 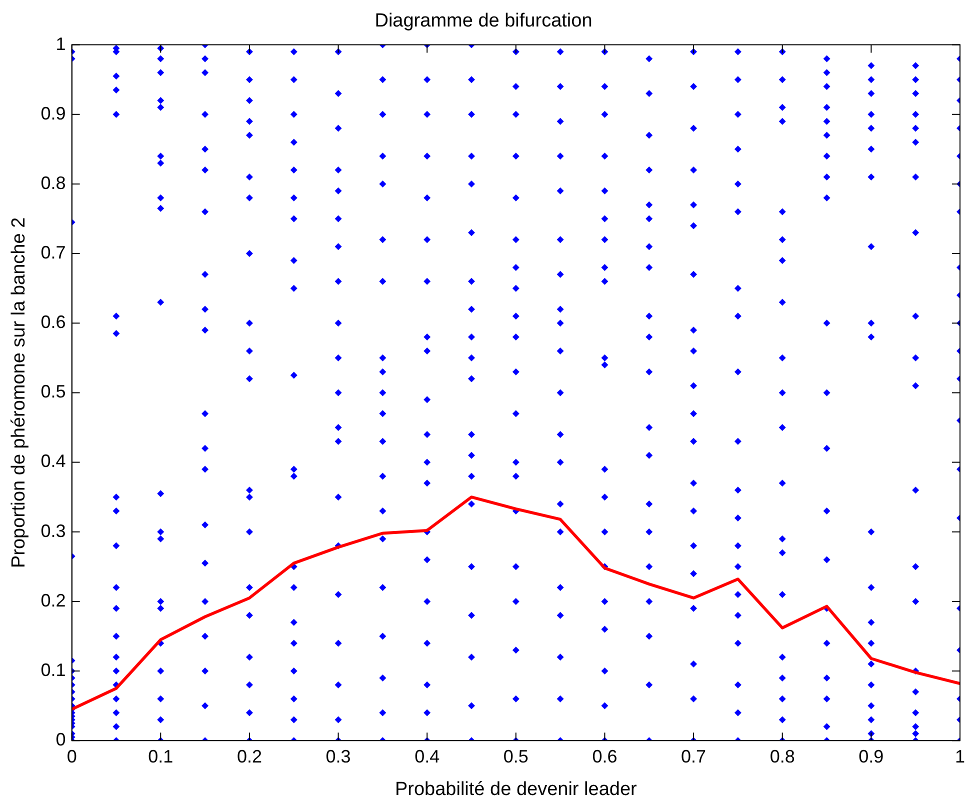 What do you see at coordinates (53, 600) in the screenshot?
I see `y-tick-label: 0.2` at bounding box center [53, 600].